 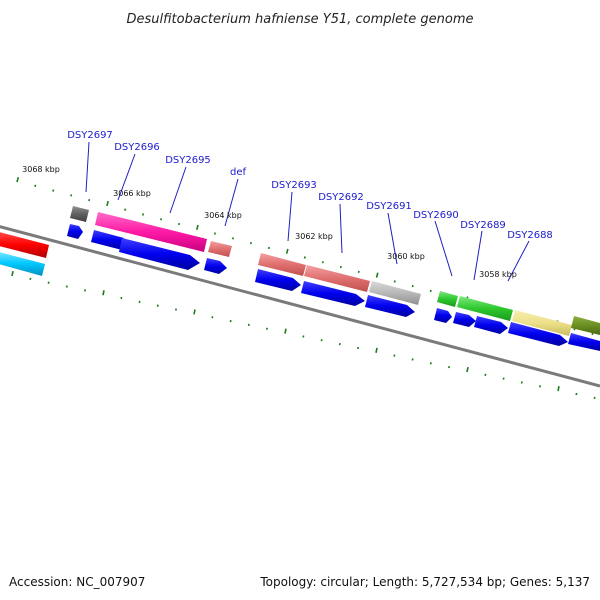 What do you see at coordinates (41, 169) in the screenshot?
I see `kbp-label: 3068 kbp` at bounding box center [41, 169].